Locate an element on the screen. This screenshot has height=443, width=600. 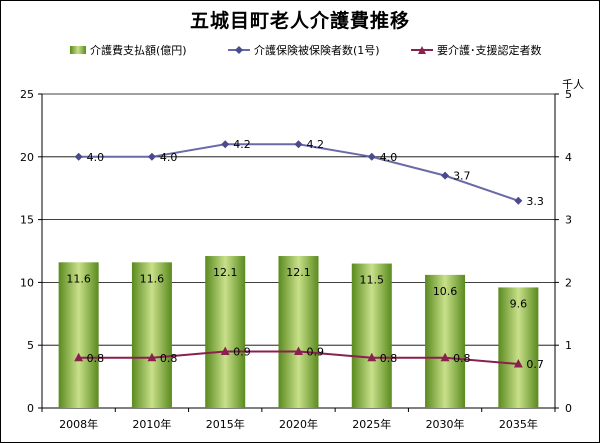
legend-item-line1: 介護保険被保険者数(1号) is located at coordinates (304, 50).